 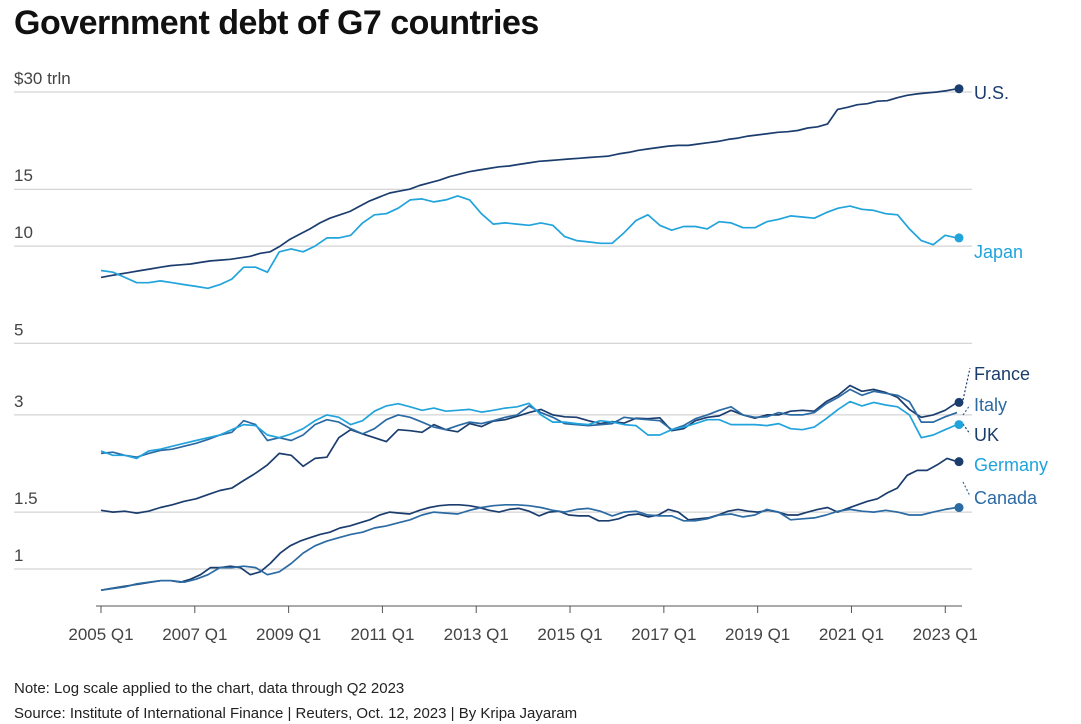 I want to click on x-tick-label: 2009 Q1, so click(x=288, y=634).